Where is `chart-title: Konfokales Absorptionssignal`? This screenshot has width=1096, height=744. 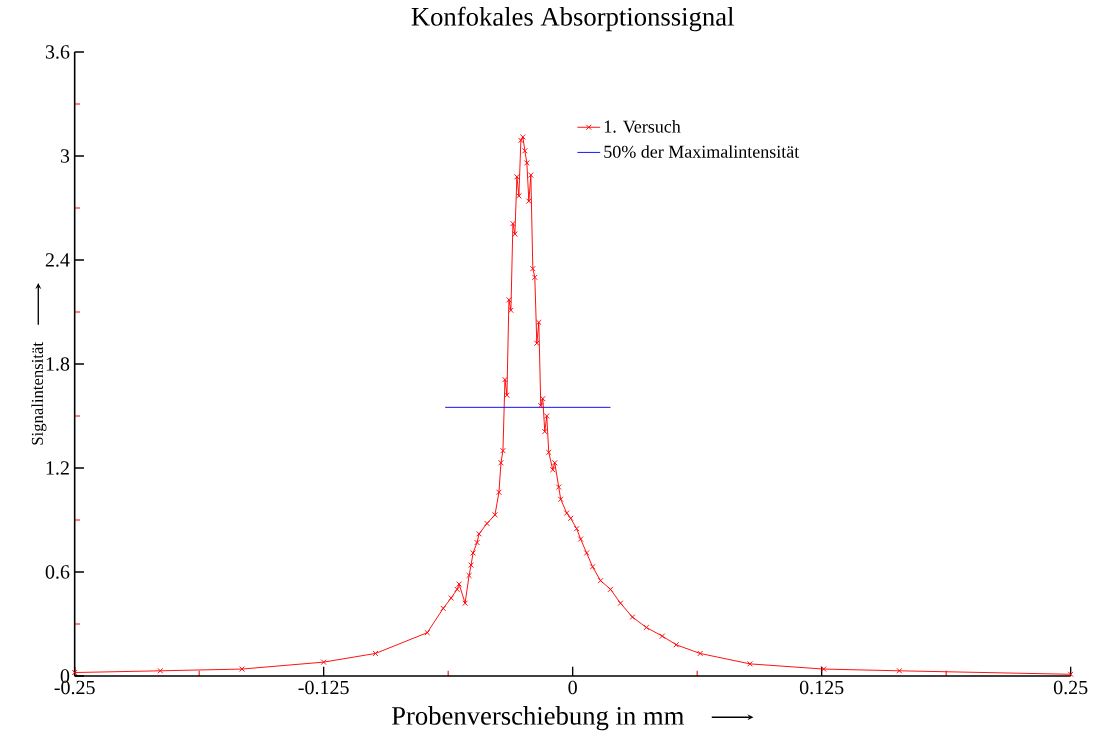
chart-title: Konfokales Absorptionssignal is located at coordinates (572, 19).